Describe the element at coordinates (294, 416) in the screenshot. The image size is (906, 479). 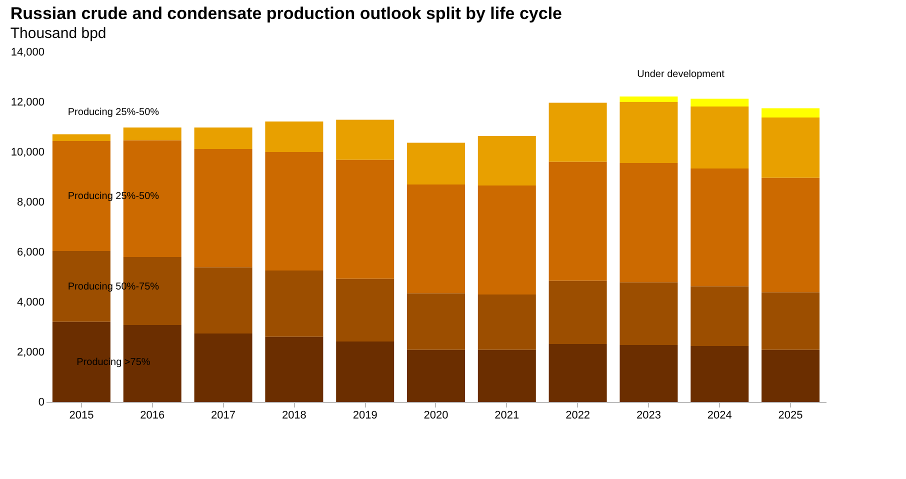
I see `x-tick-label: 2018` at that location.